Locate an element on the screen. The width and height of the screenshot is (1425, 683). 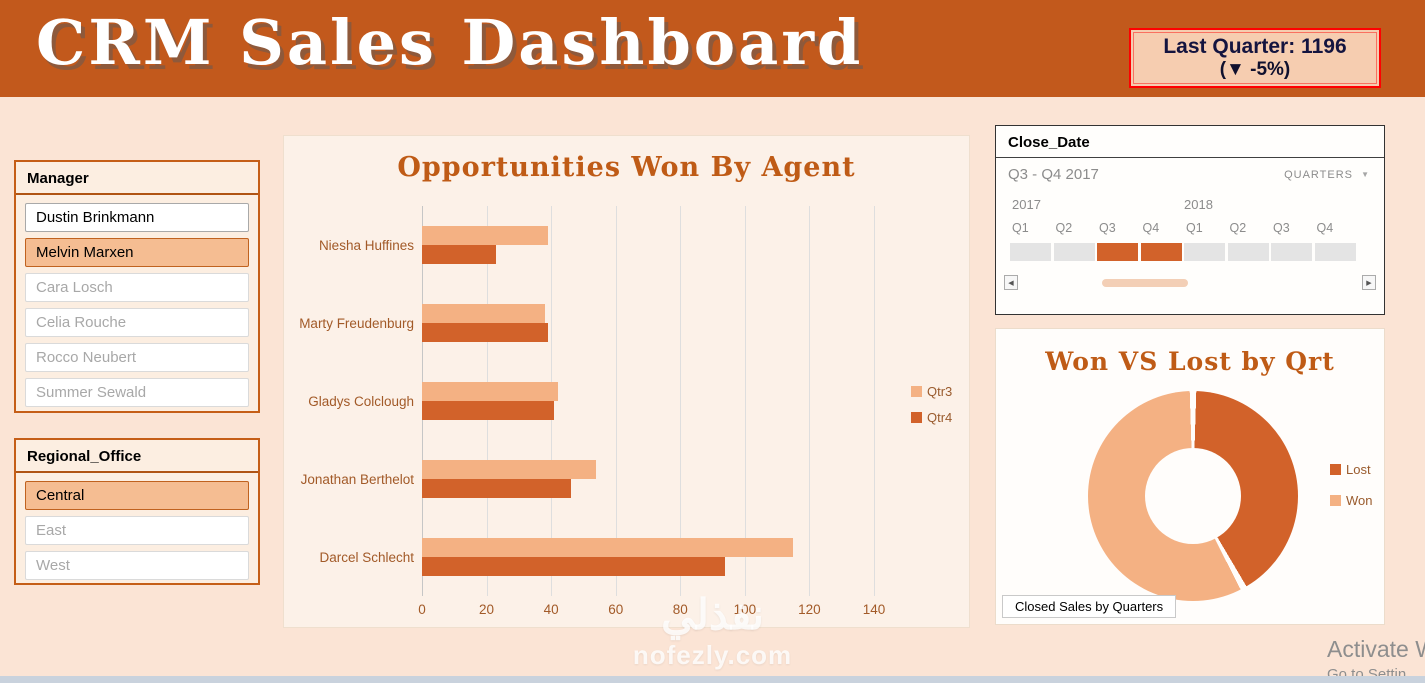
x-axis-tick: 0 is located at coordinates (422, 609).